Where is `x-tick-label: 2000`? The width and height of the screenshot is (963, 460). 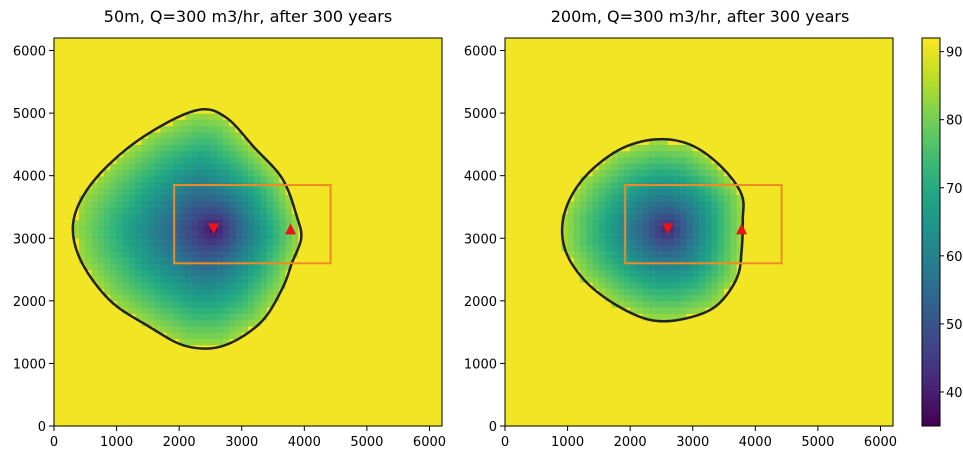 x-tick-label: 2000 is located at coordinates (179, 442).